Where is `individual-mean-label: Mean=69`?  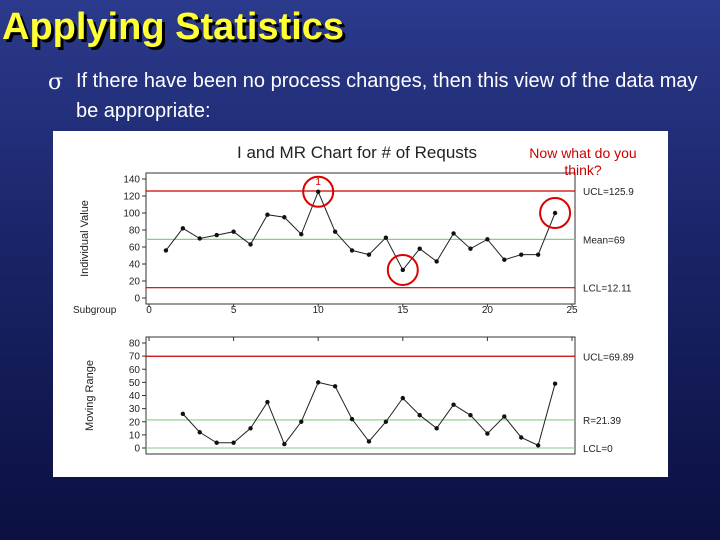
individual-mean-label: Mean=69 is located at coordinates (604, 240).